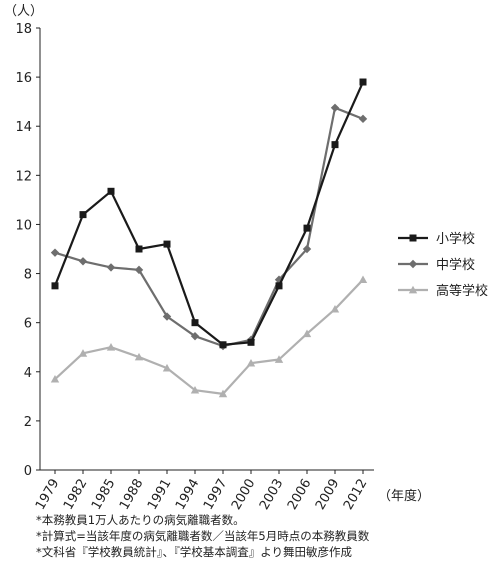 The height and width of the screenshot is (565, 500). What do you see at coordinates (23, 11) in the screenshot?
I see `y-axis-unit: （人）` at bounding box center [23, 11].